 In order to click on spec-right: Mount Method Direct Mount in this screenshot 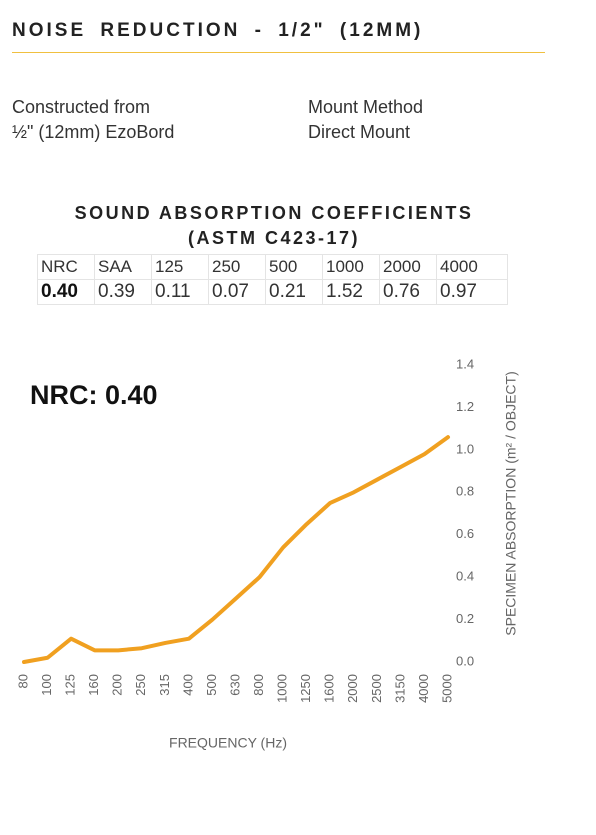, I will do `click(365, 120)`.